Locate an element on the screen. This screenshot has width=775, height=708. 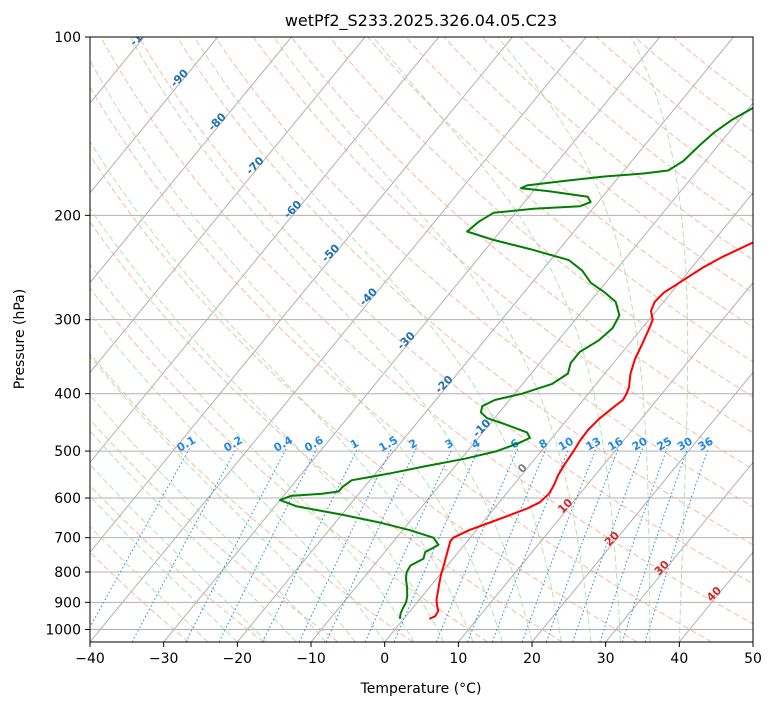
x-tick-label: 10 is located at coordinates (458, 659).